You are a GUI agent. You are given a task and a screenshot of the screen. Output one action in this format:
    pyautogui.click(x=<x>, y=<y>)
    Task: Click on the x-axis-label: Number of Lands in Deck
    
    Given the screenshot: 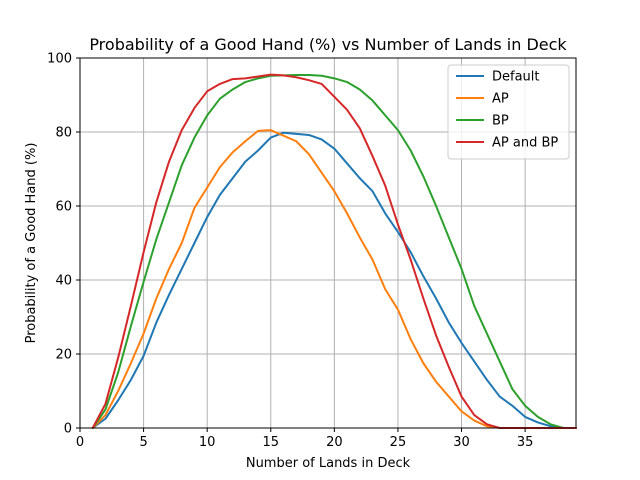 What is the action you would take?
    pyautogui.click(x=328, y=463)
    